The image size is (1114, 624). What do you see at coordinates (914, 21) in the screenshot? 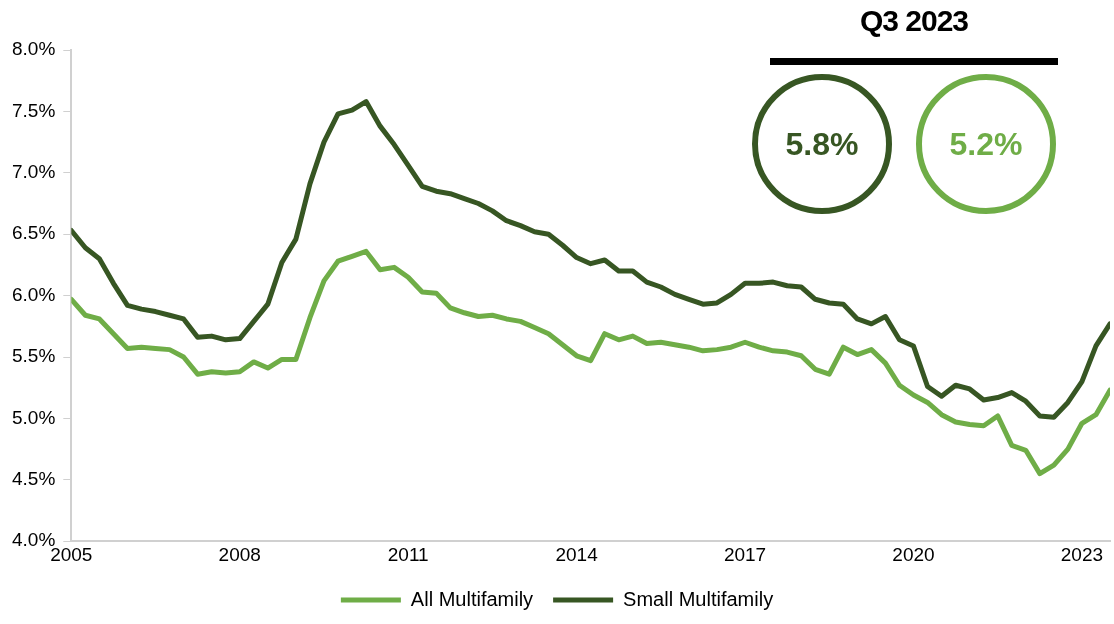
I see `text: Q3 2023` at bounding box center [914, 21].